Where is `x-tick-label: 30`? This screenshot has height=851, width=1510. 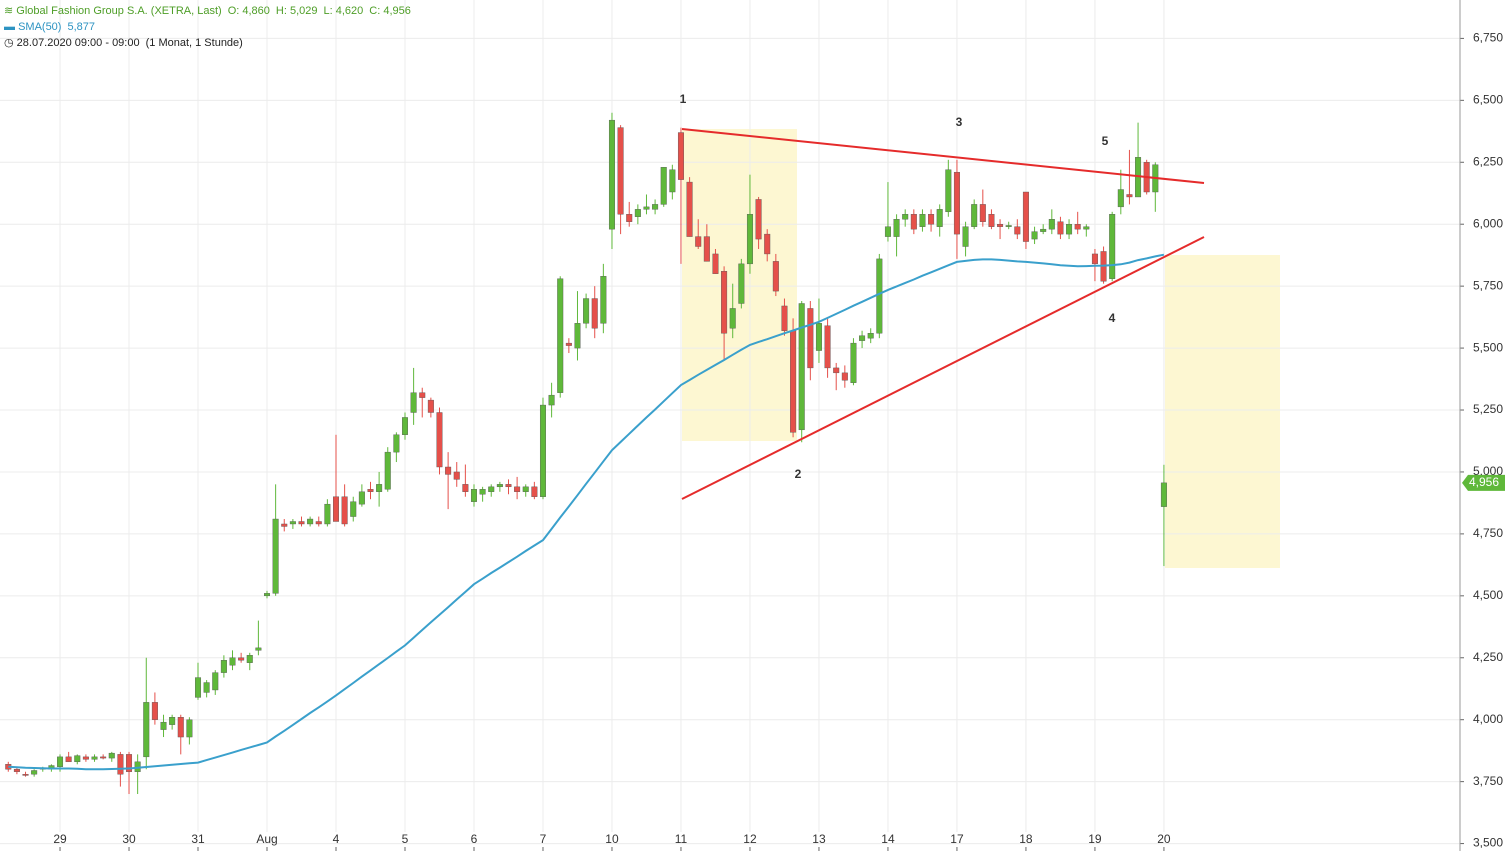 x-tick-label: 30 is located at coordinates (129, 839).